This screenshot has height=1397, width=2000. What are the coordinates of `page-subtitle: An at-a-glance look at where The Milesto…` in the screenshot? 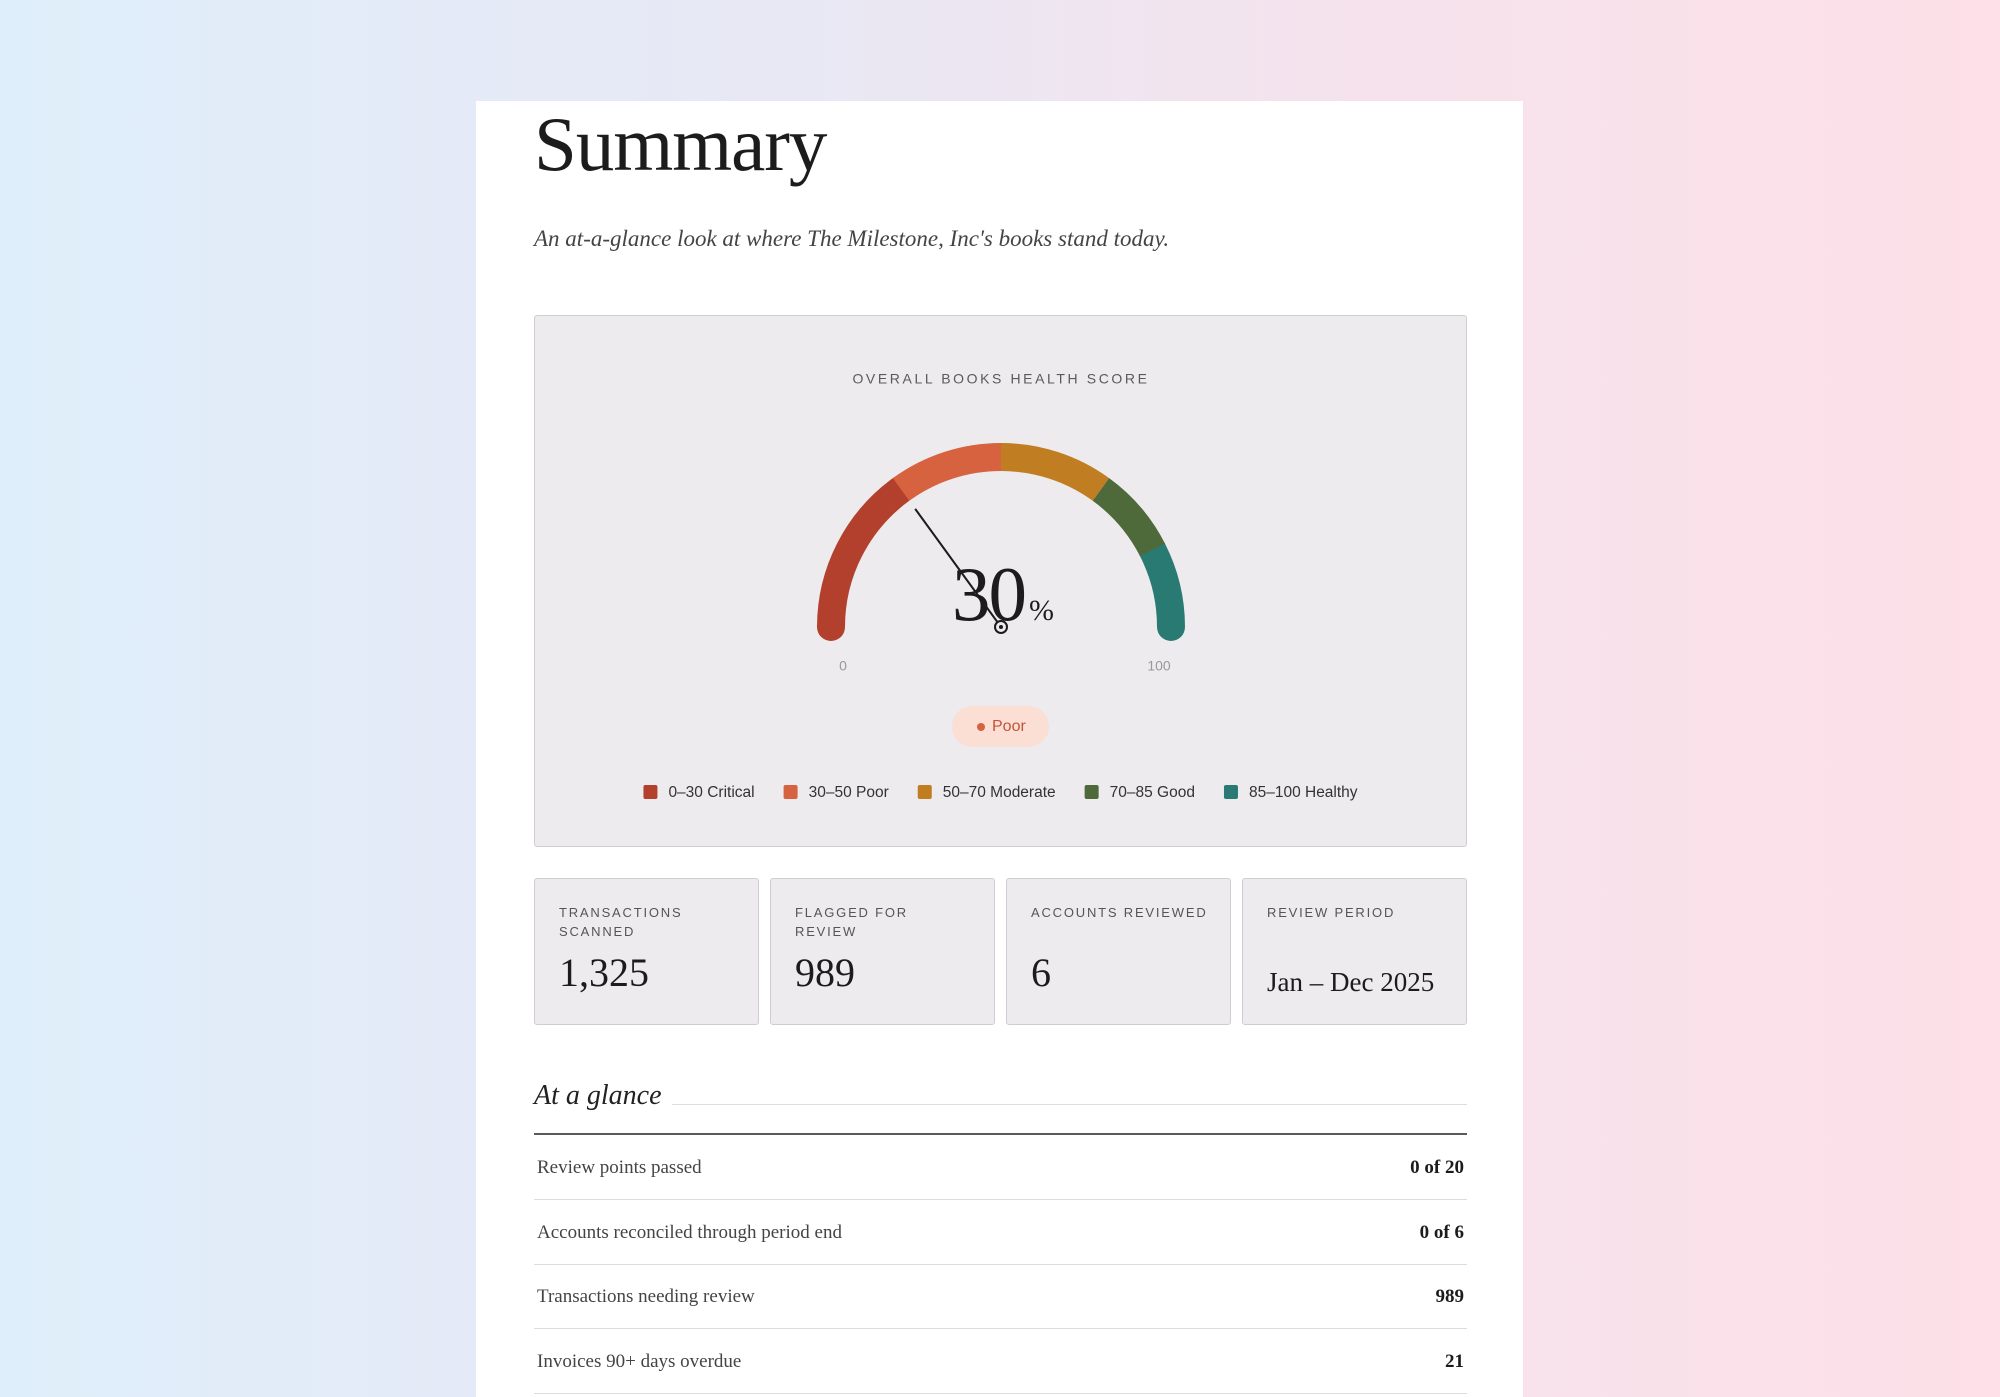 It's located at (852, 238).